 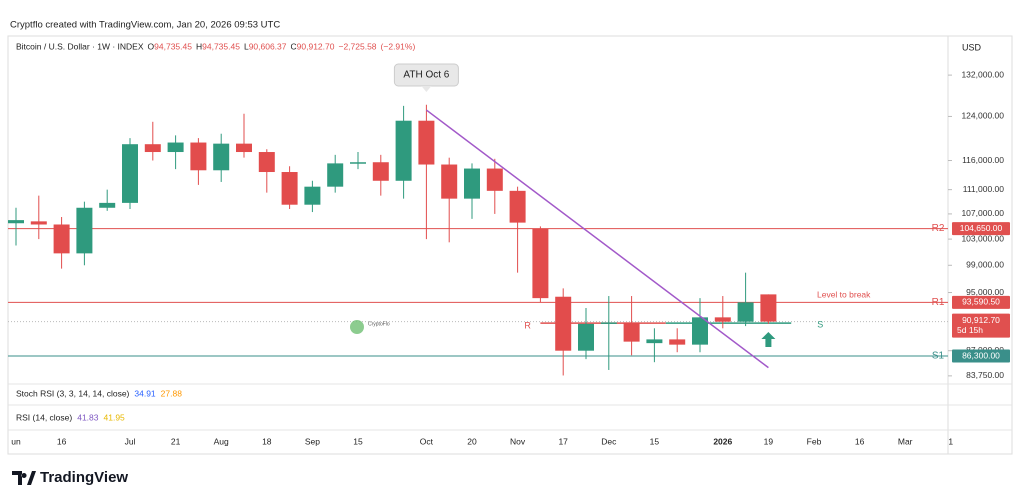 I want to click on x-tick-label: Mar, so click(x=905, y=441).